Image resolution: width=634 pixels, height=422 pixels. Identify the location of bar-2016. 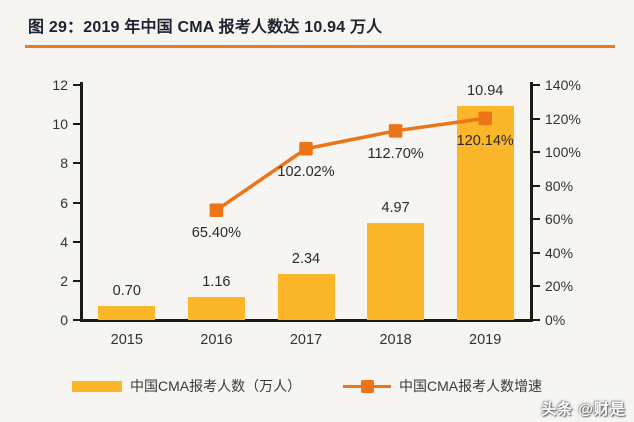
(216, 308).